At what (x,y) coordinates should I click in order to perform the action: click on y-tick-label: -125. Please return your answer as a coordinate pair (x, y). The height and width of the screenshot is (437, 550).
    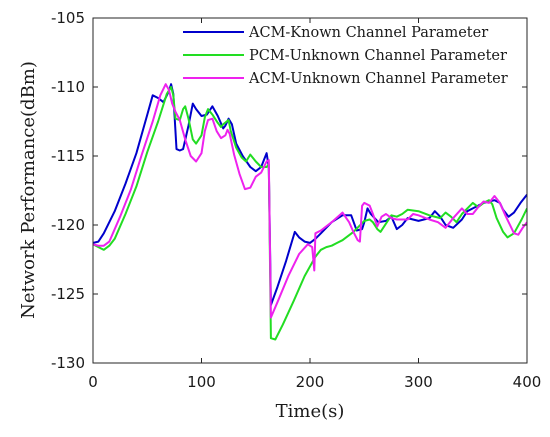
    Looking at the image, I should click on (68, 294).